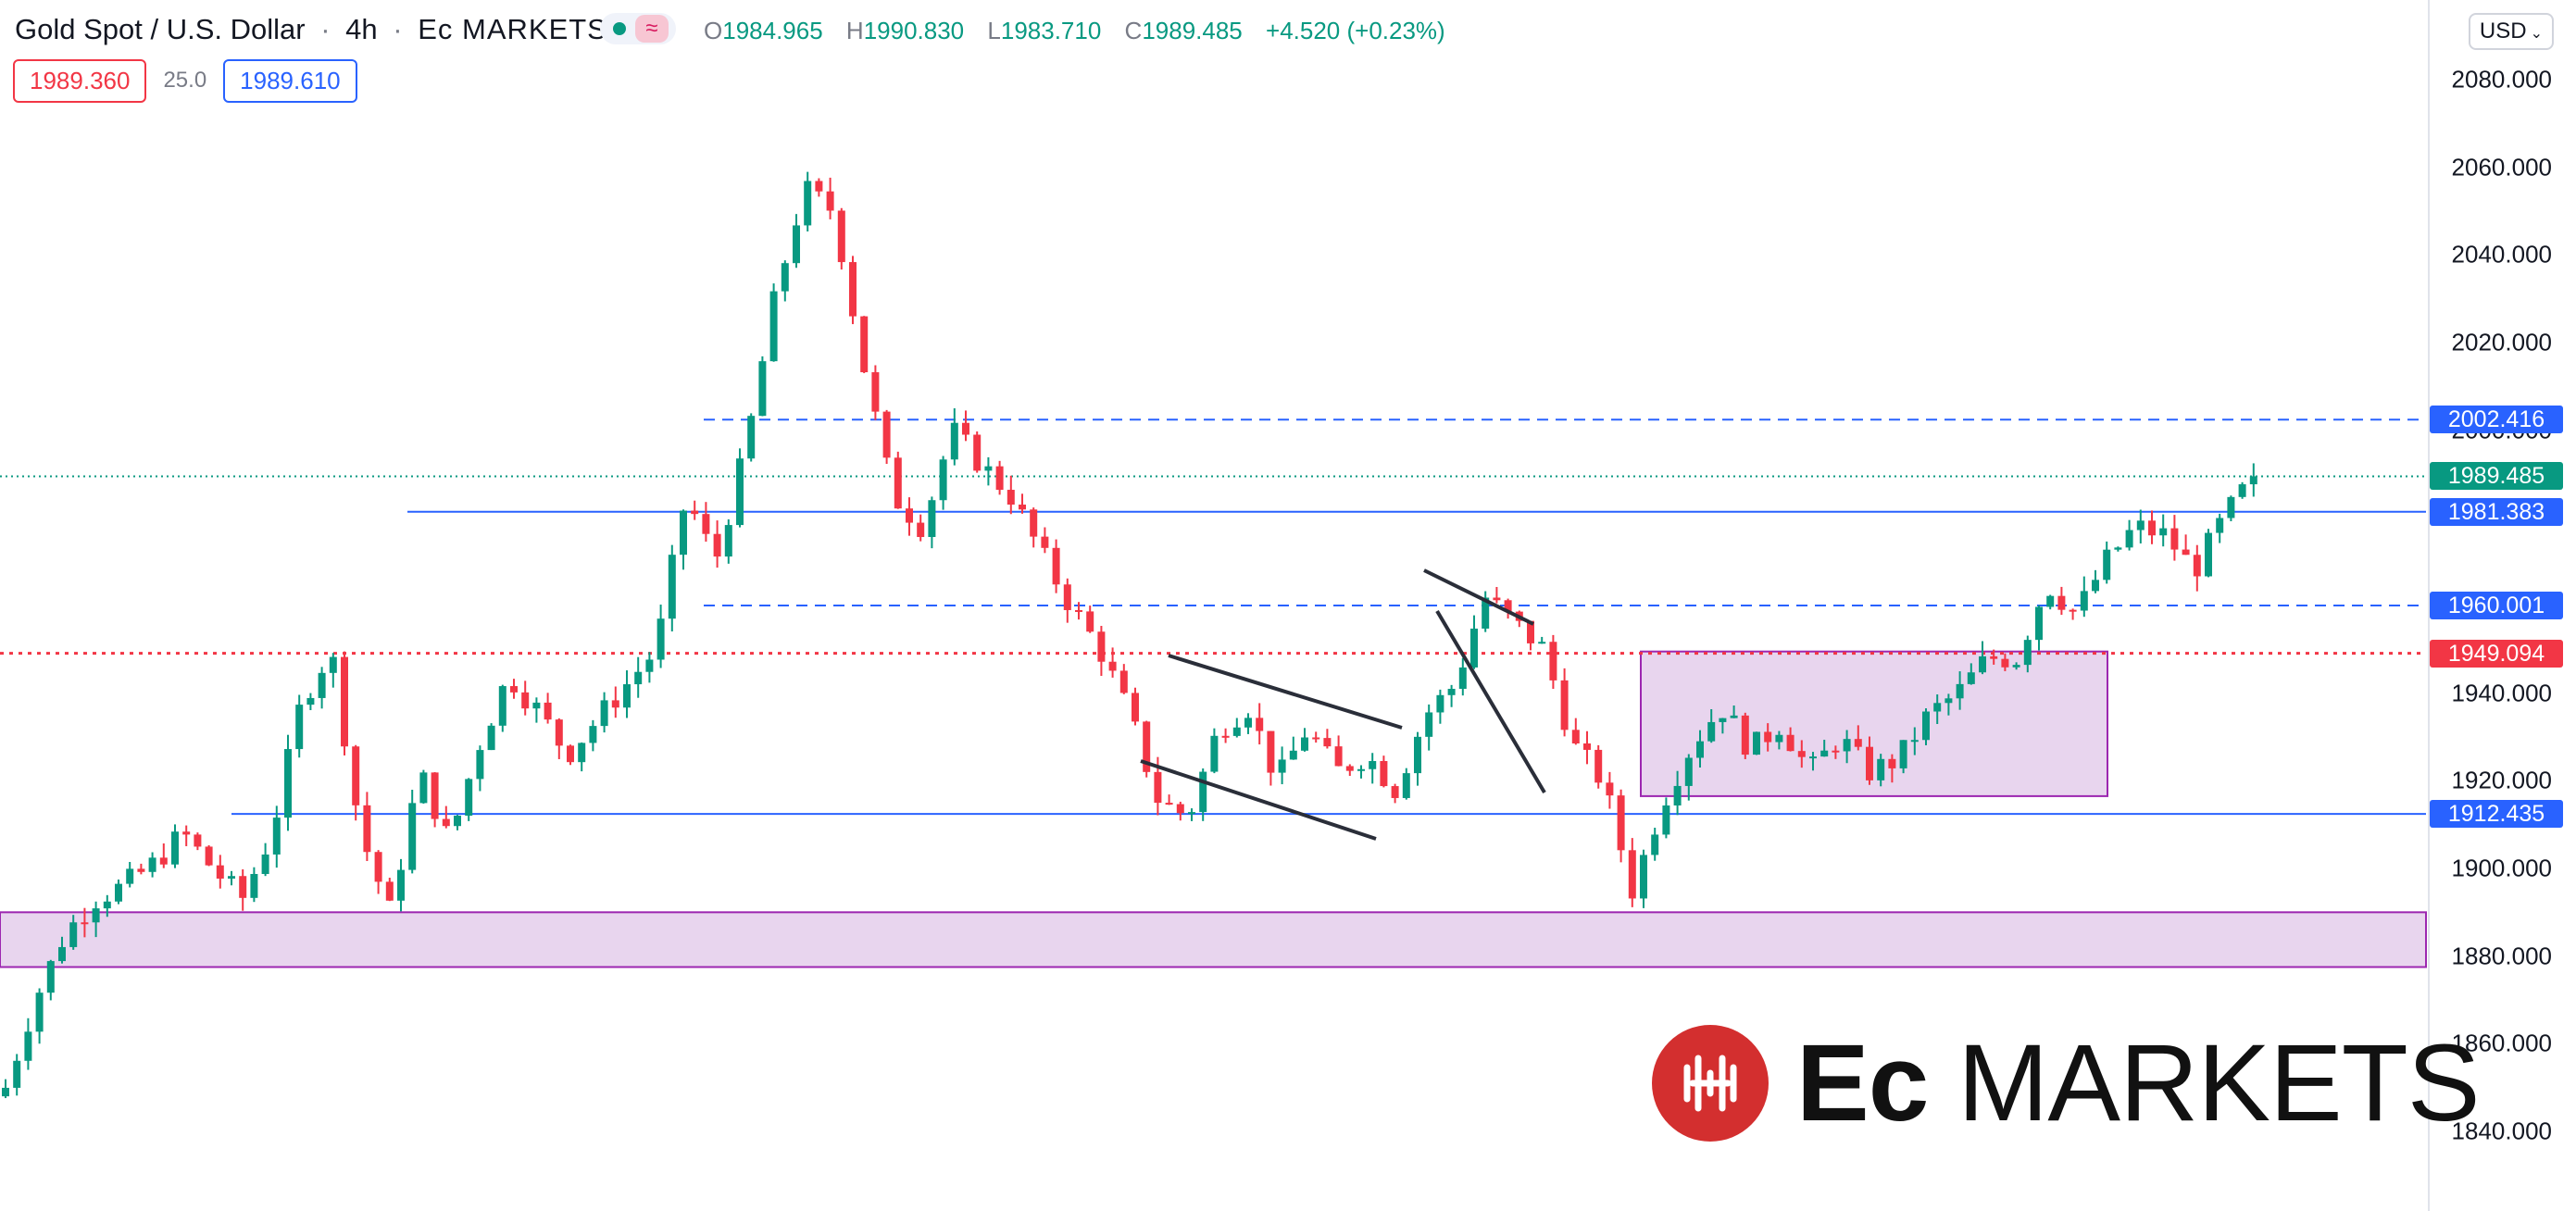 The height and width of the screenshot is (1211, 2576). I want to click on open-label: O, so click(714, 30).